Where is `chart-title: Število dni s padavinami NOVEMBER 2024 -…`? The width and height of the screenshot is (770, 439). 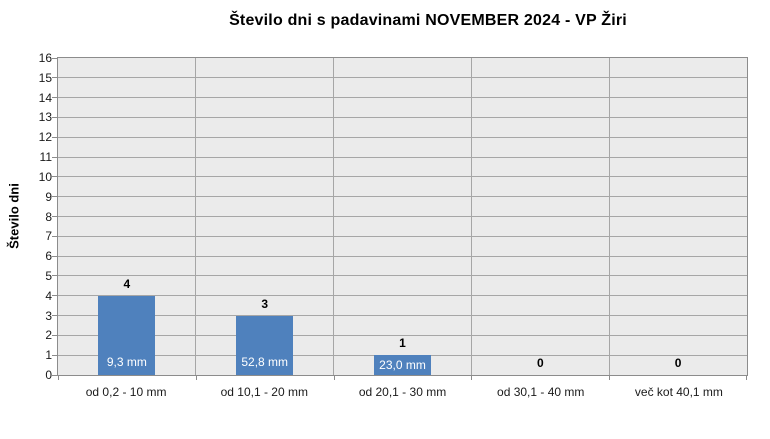
chart-title: Število dni s padavinami NOVEMBER 2024 -… is located at coordinates (428, 20).